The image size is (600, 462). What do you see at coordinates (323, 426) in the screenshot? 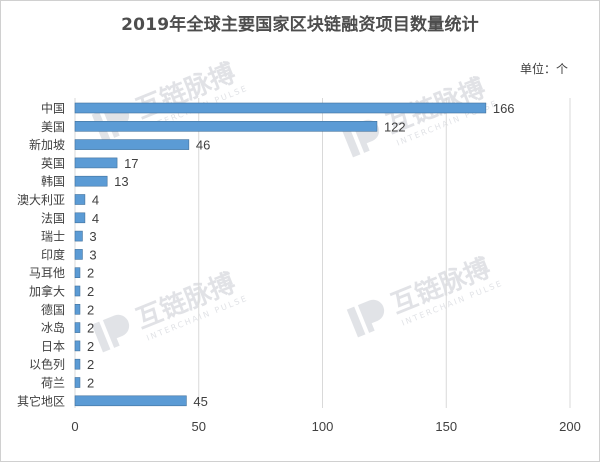
I see `x-tick-label: 100` at bounding box center [323, 426].